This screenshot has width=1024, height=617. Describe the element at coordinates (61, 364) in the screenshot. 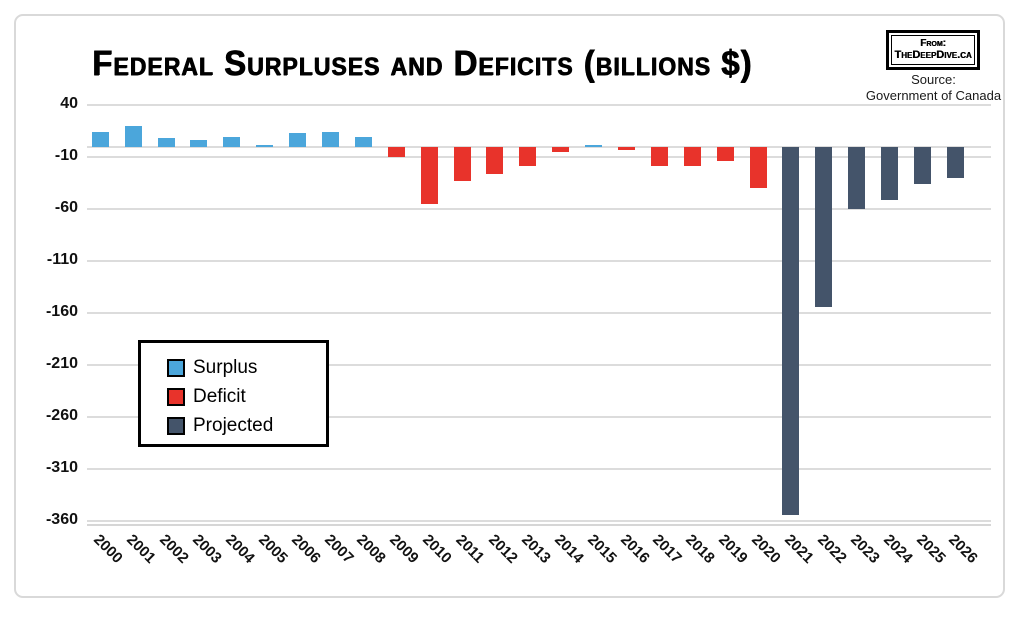

I see `y-tick-label: -210` at that location.